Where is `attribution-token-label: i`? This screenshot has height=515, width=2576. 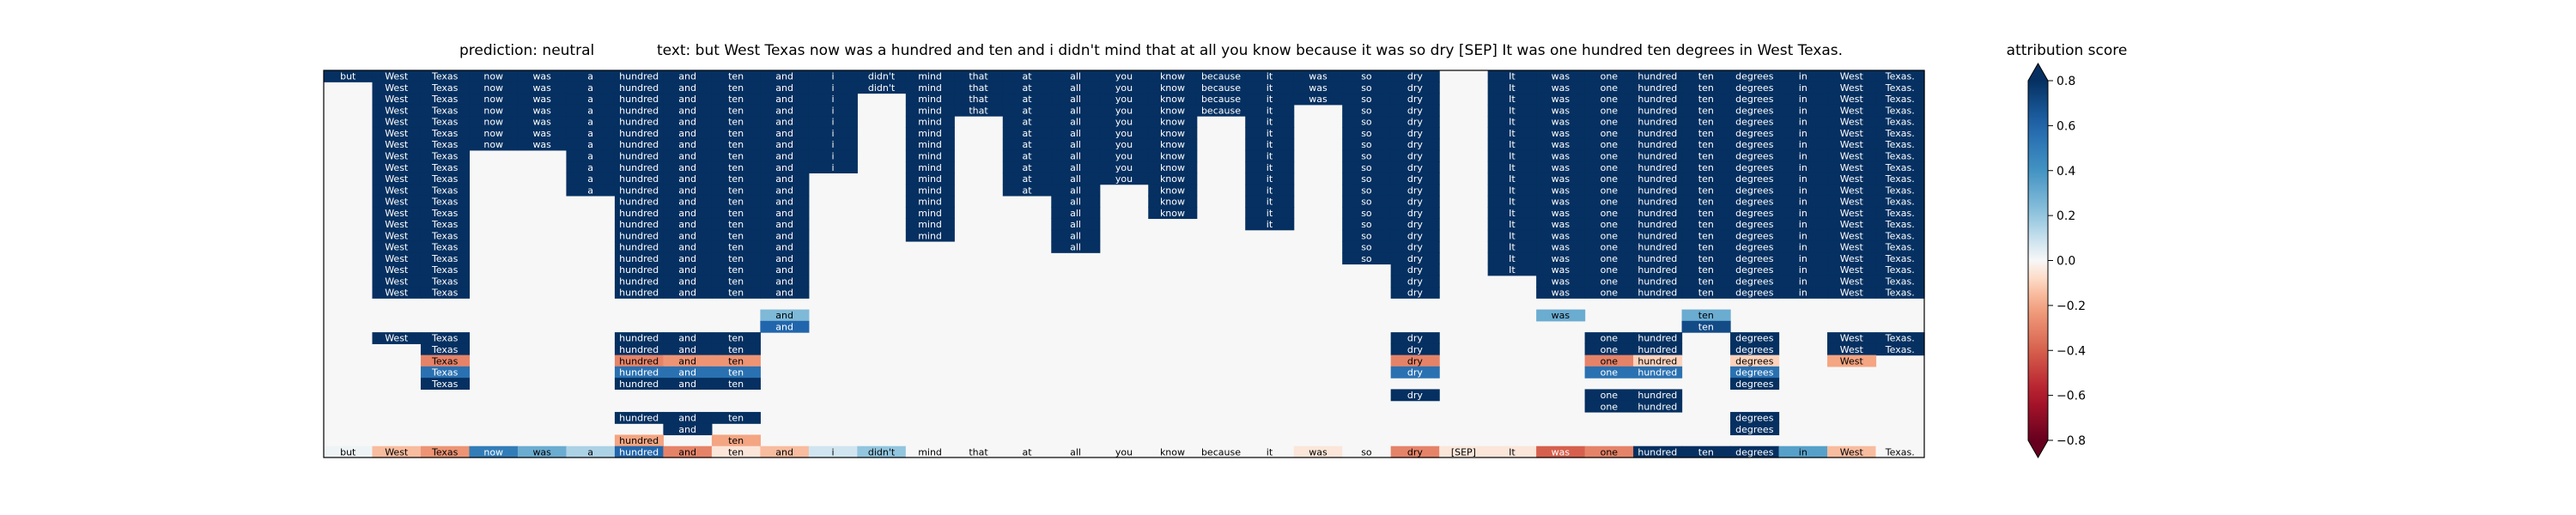
attribution-token-label: i is located at coordinates (834, 155).